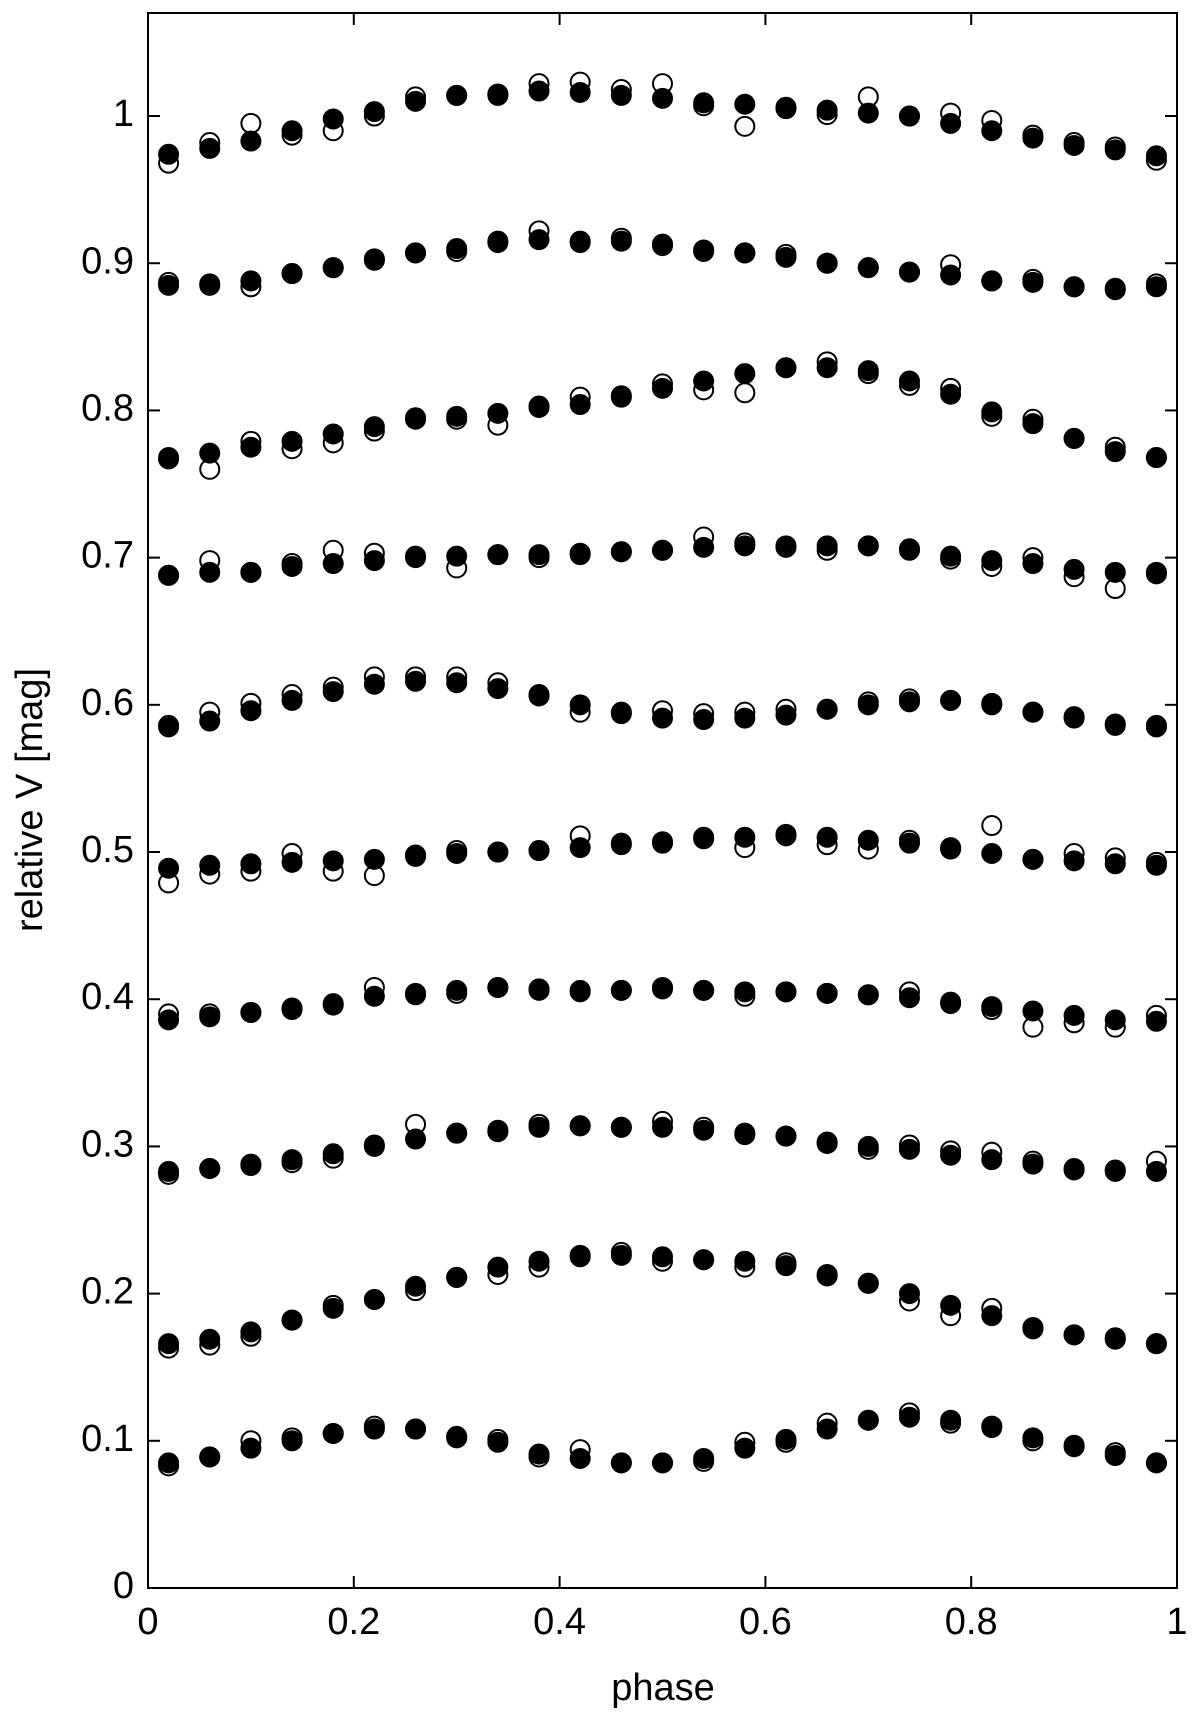  I want to click on y-tick-label: 0.8, so click(107, 408).